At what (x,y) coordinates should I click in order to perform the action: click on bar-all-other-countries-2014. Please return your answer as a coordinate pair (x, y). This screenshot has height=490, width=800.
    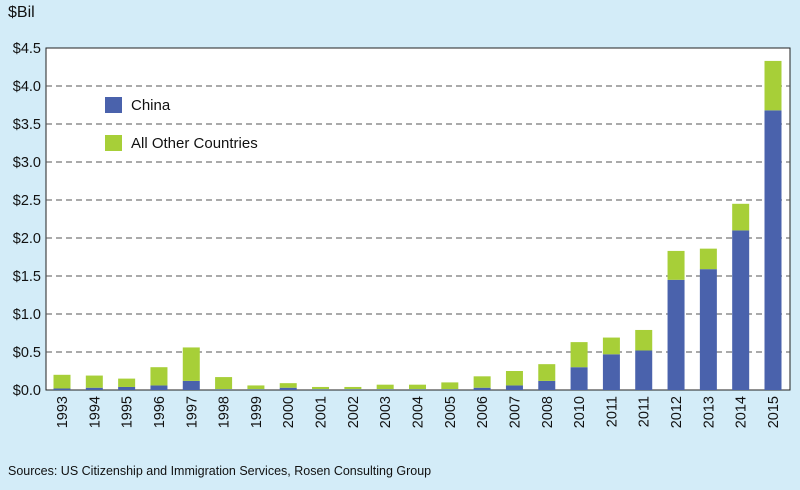
    Looking at the image, I should click on (741, 217).